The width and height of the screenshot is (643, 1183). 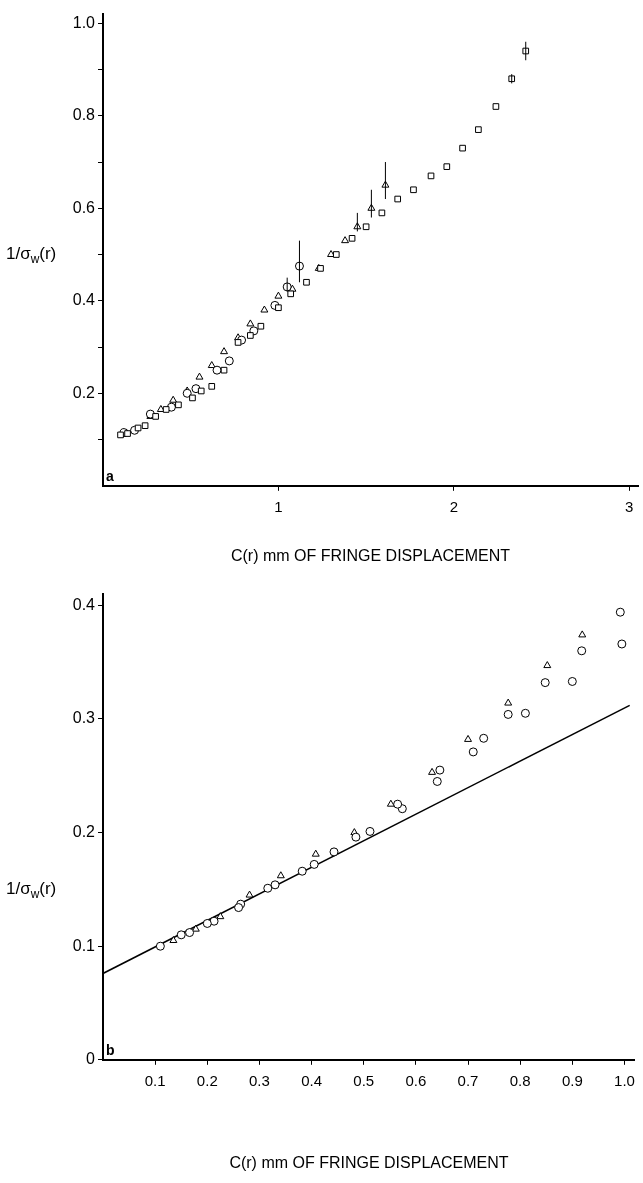 What do you see at coordinates (259, 1080) in the screenshot?
I see `x-tick-label: 0.3` at bounding box center [259, 1080].